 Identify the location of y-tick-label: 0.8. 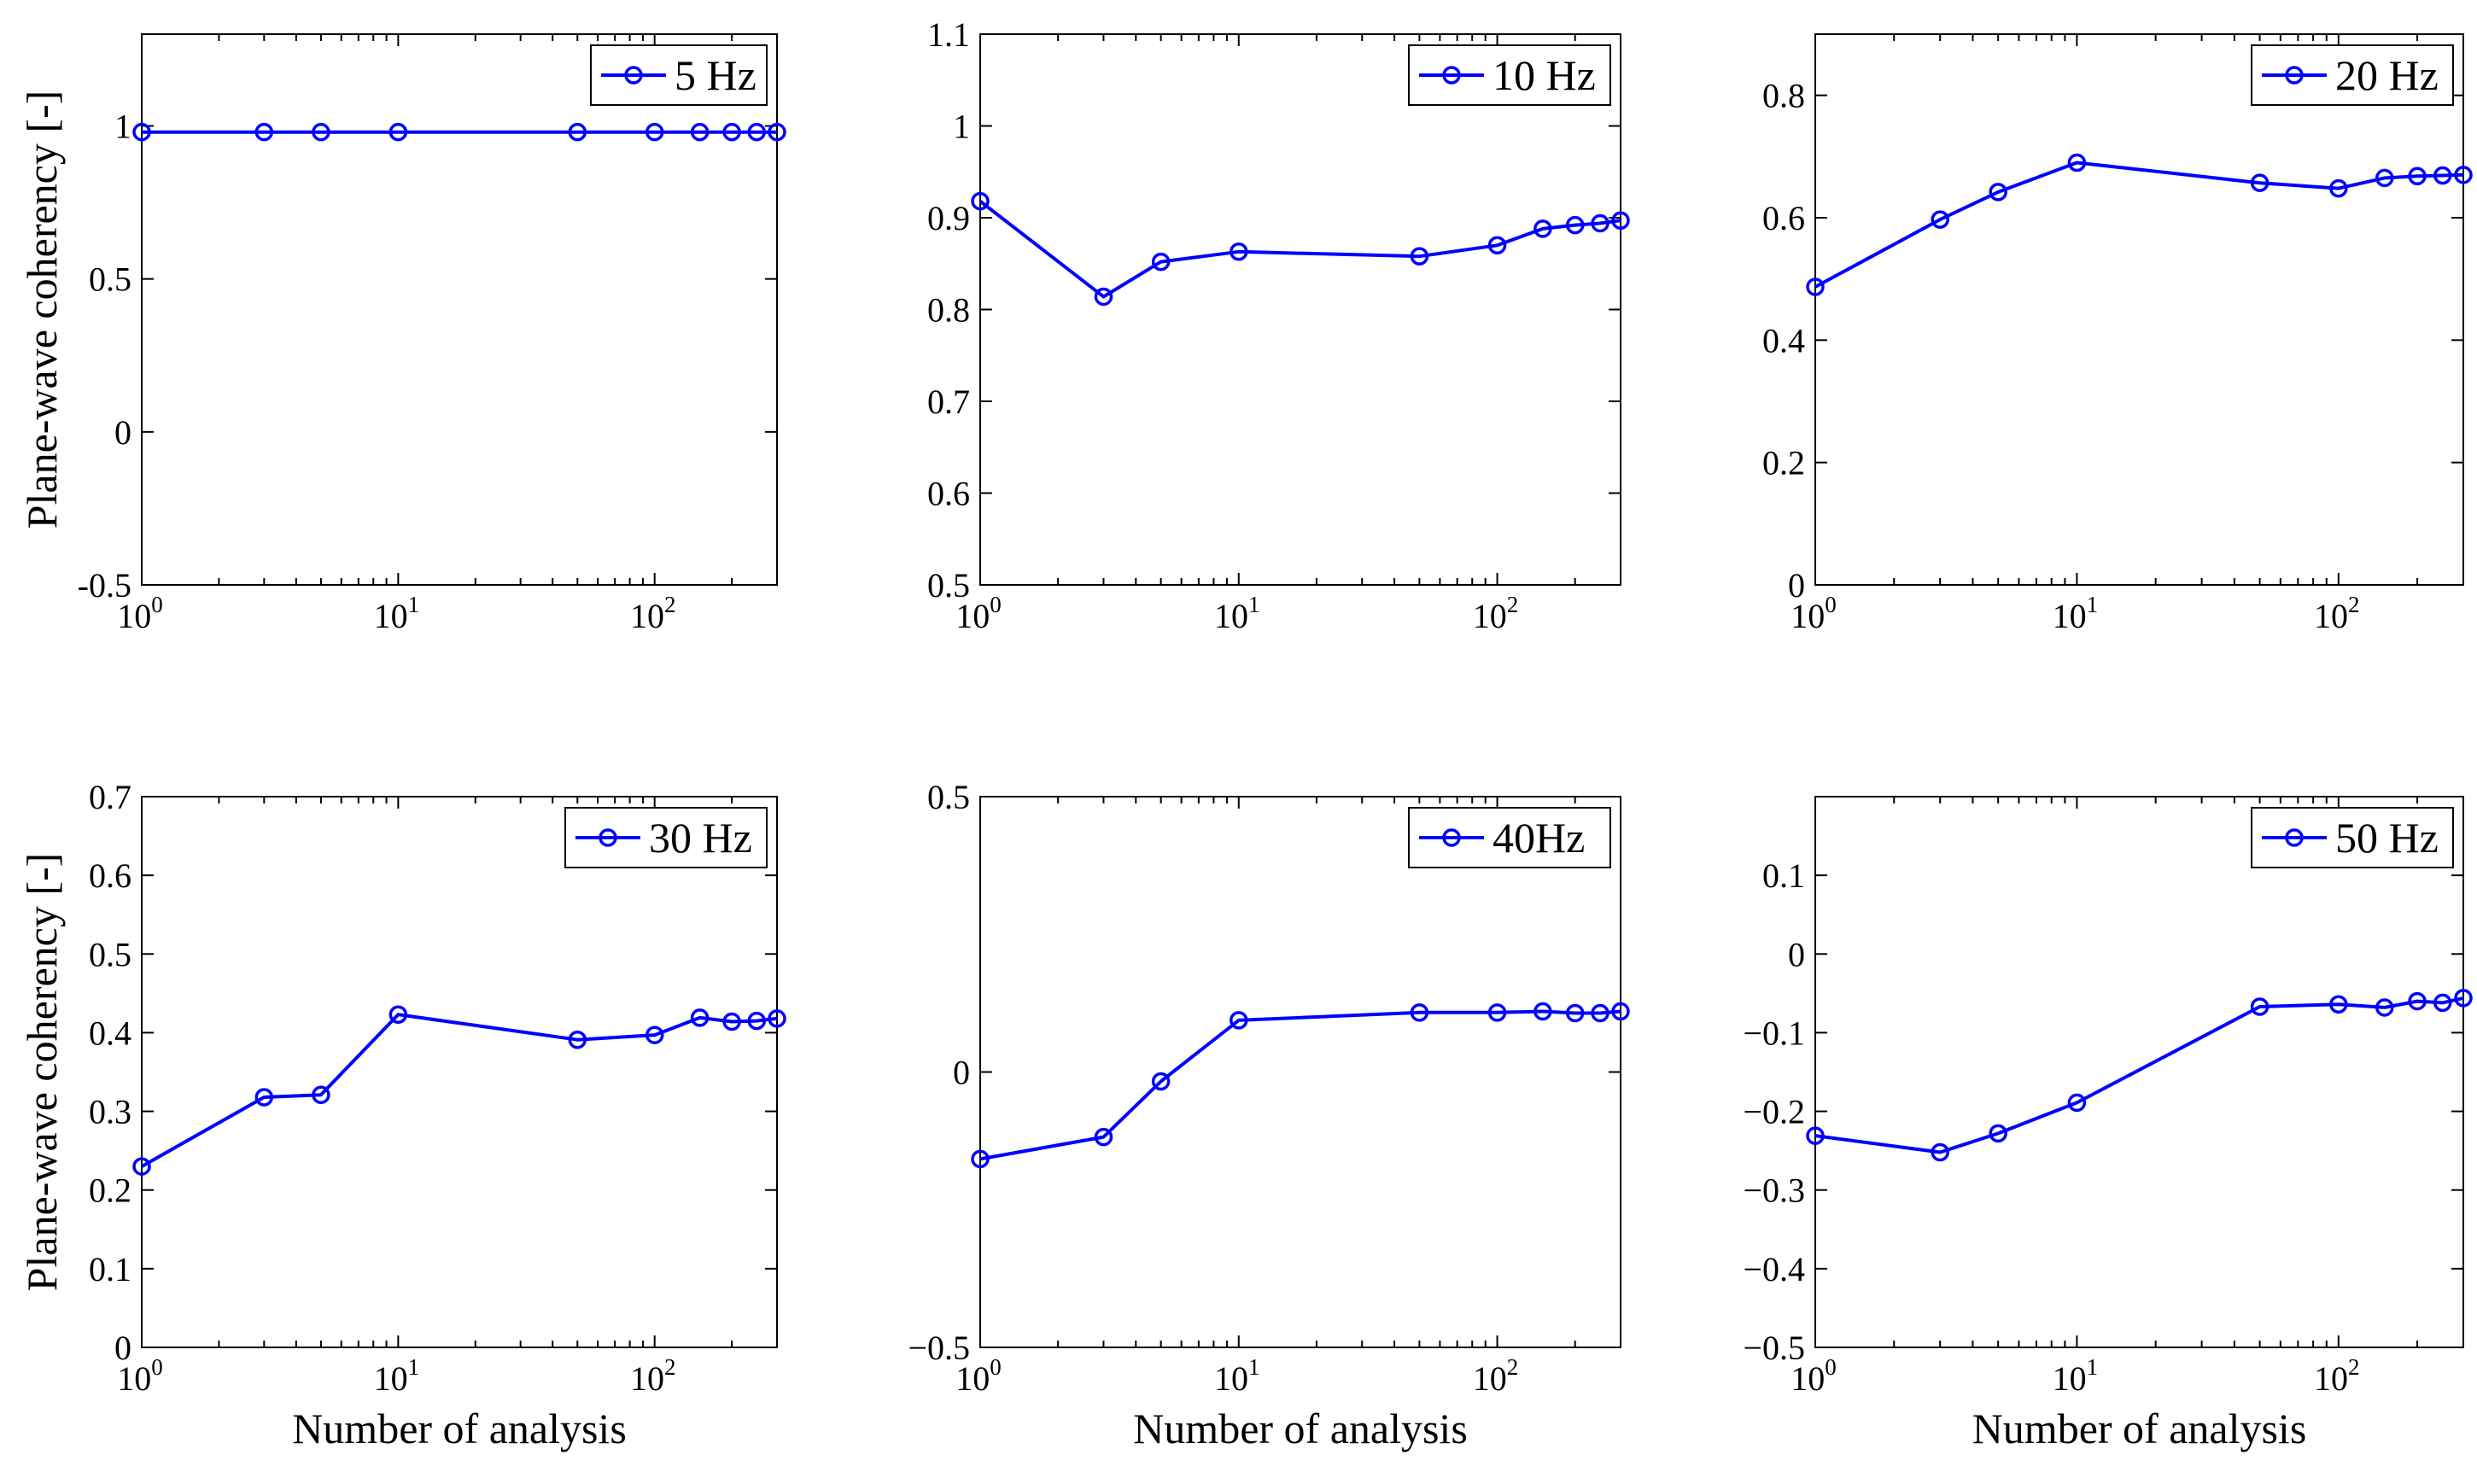
(1783, 96).